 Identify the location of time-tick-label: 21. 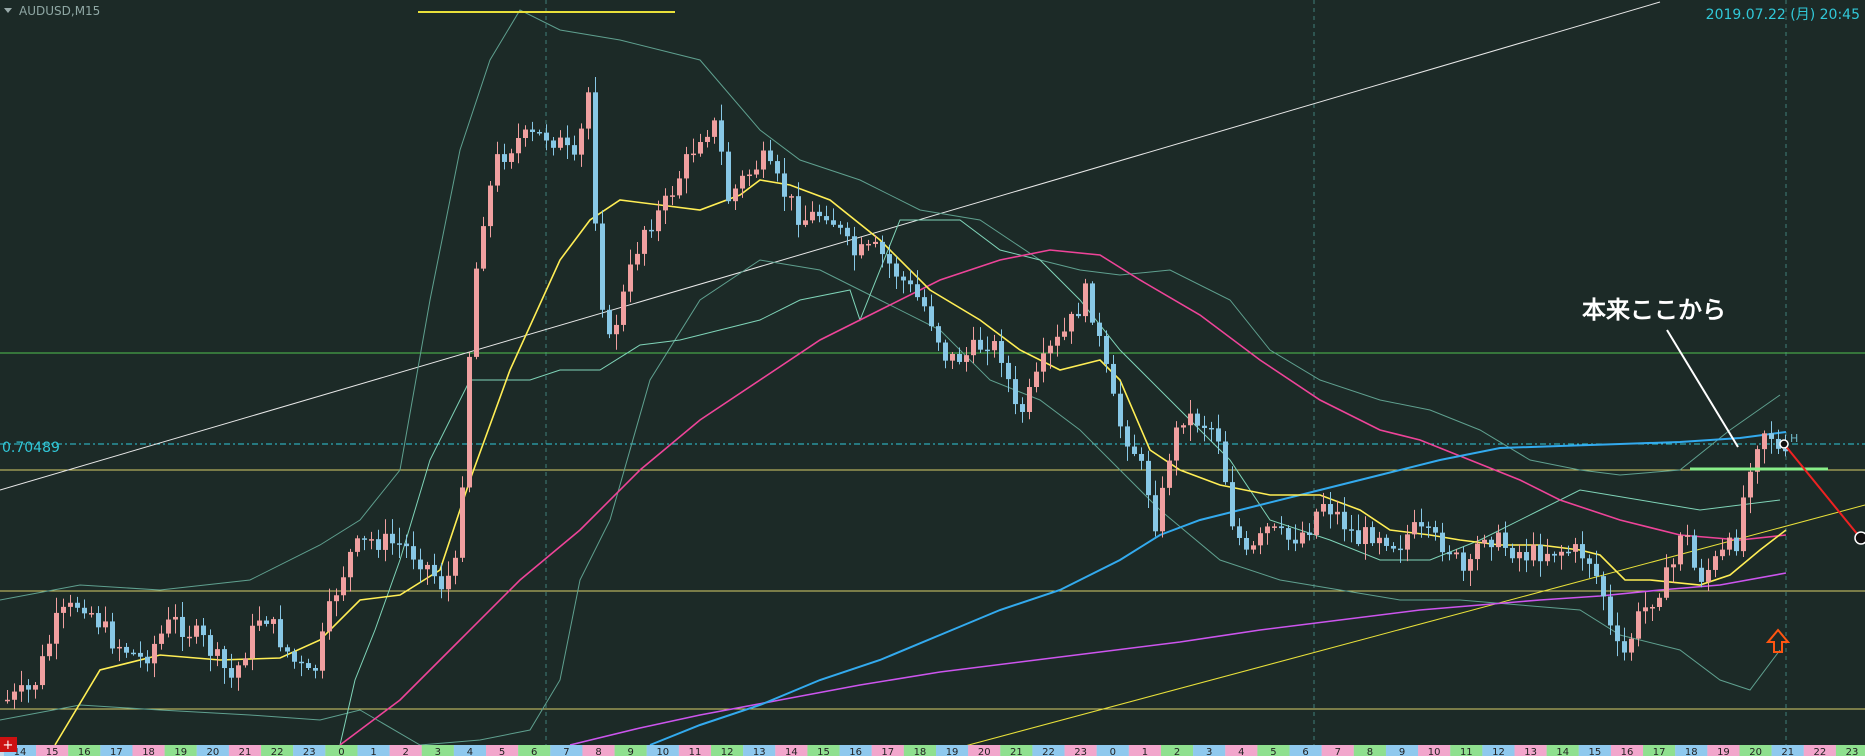
(1016, 751).